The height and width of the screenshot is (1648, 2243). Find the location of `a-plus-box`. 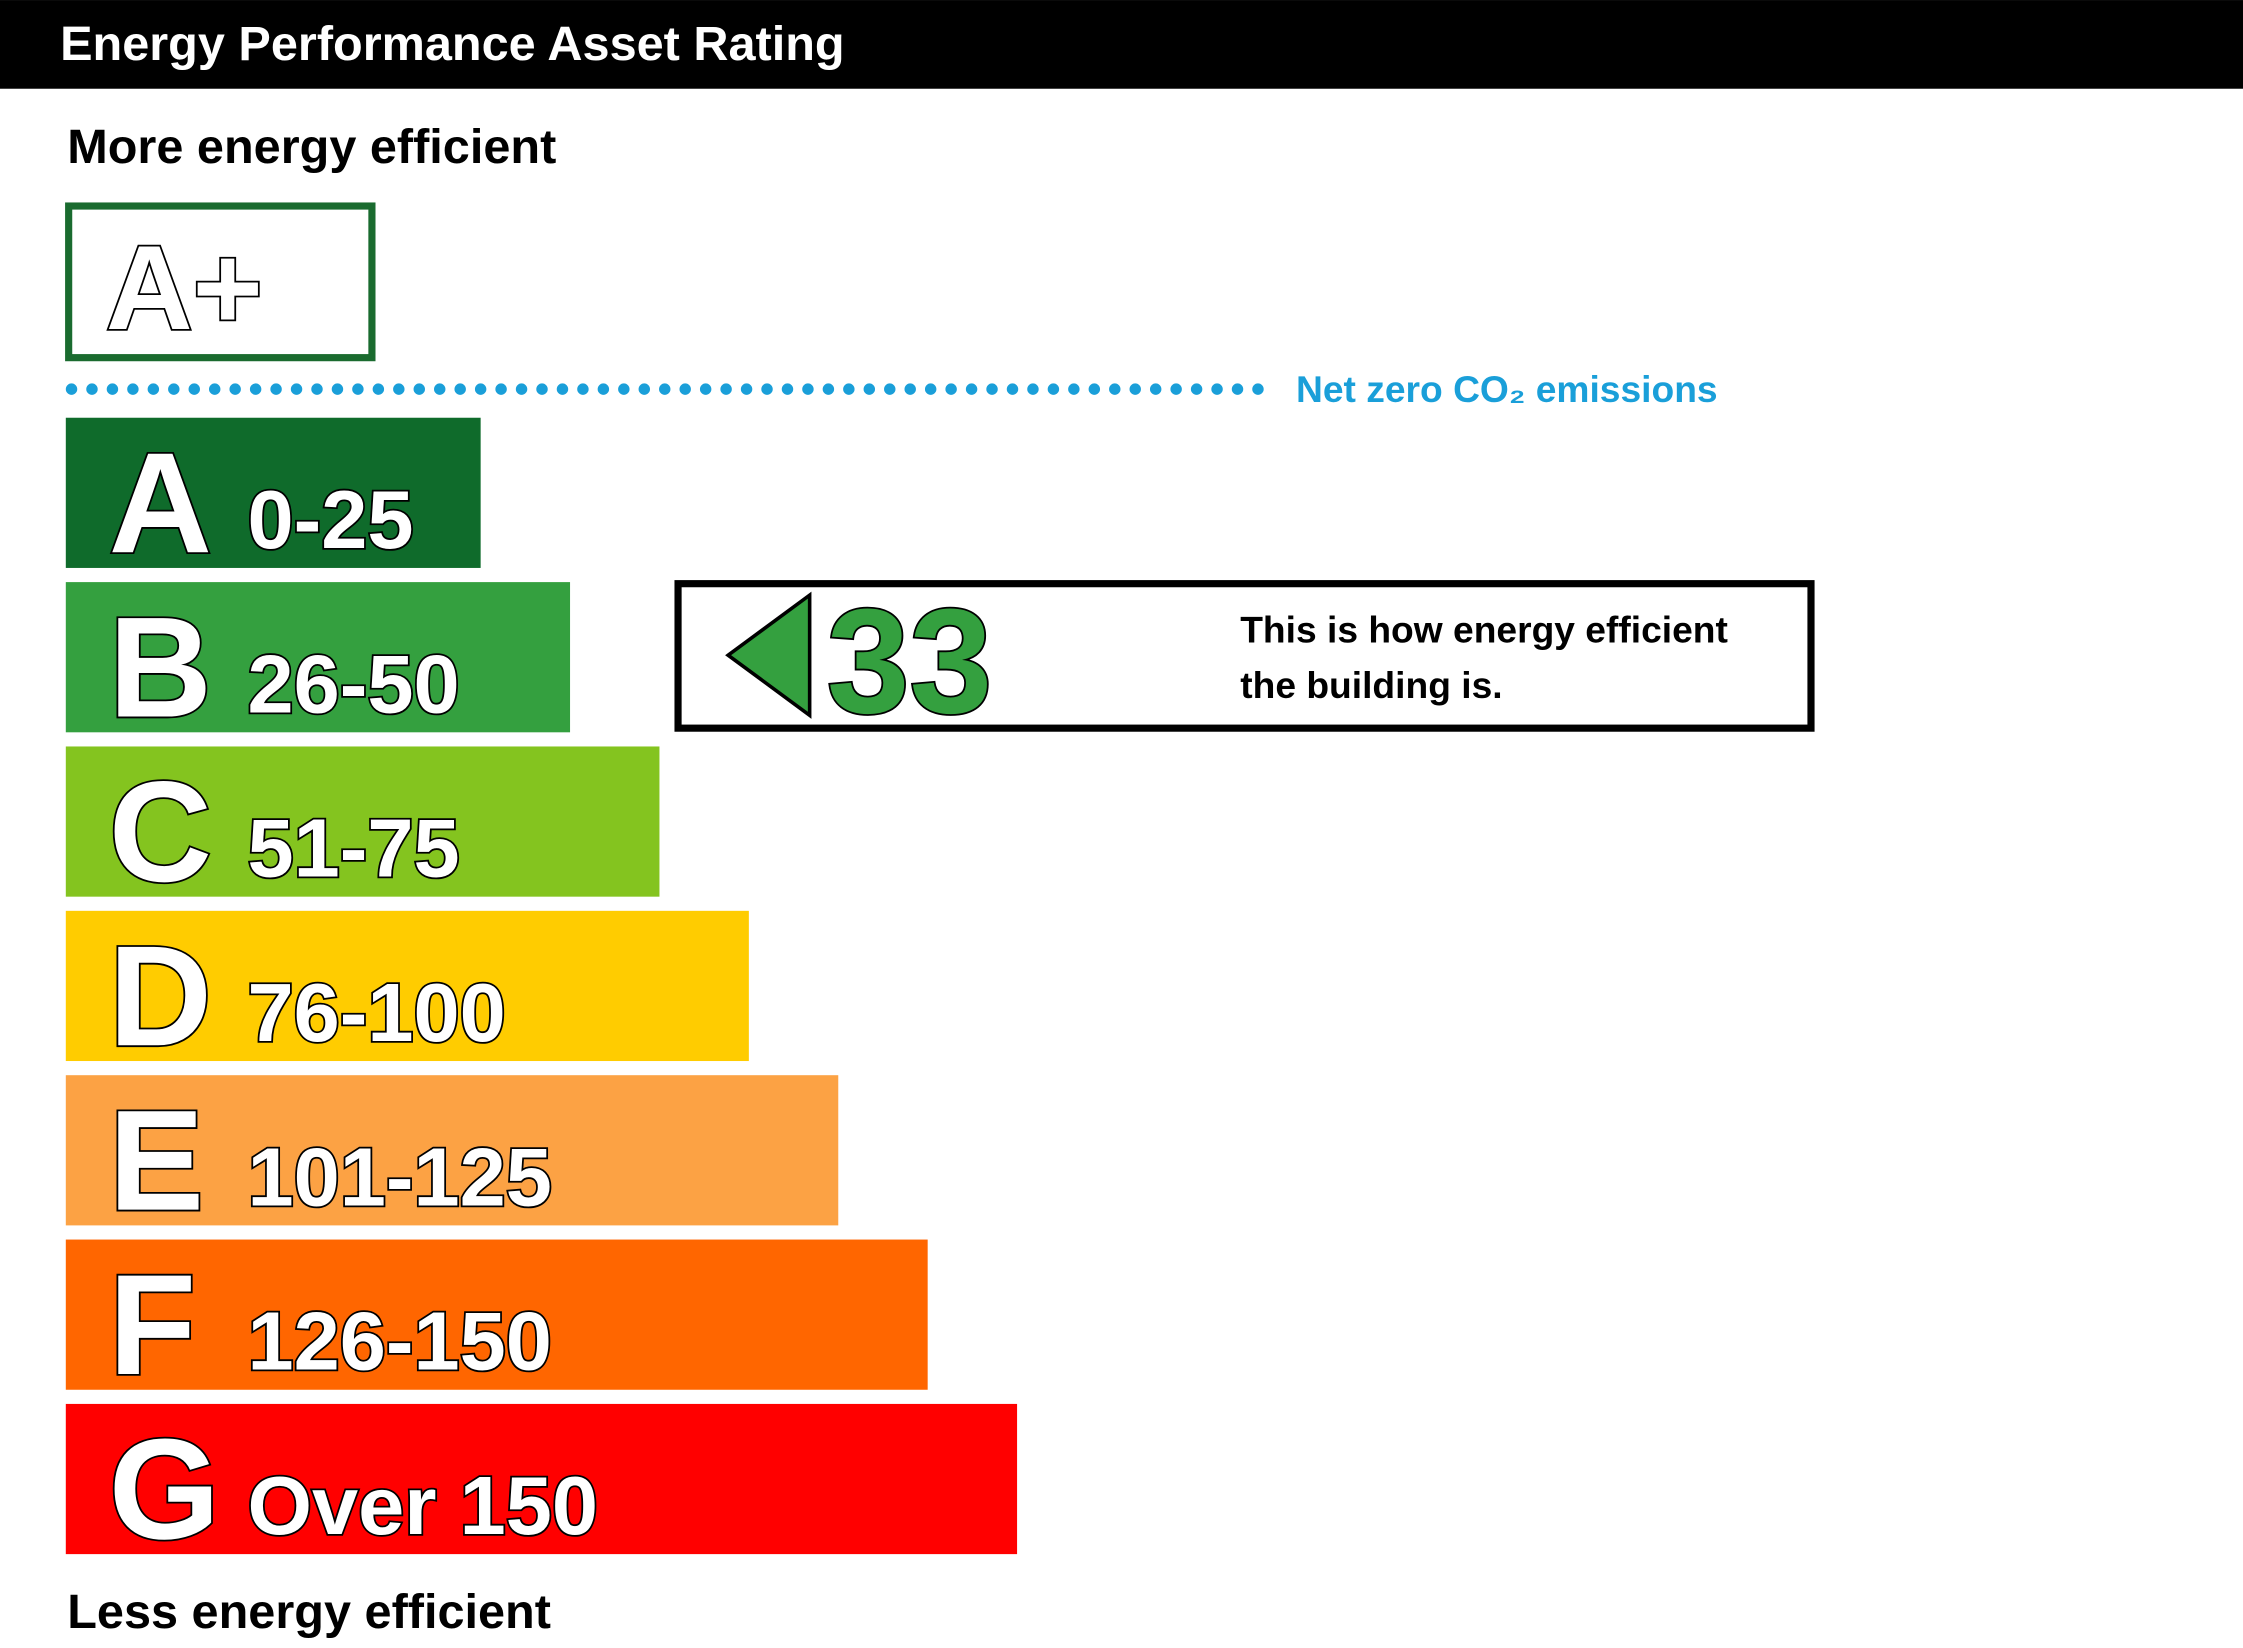

a-plus-box is located at coordinates (220, 282).